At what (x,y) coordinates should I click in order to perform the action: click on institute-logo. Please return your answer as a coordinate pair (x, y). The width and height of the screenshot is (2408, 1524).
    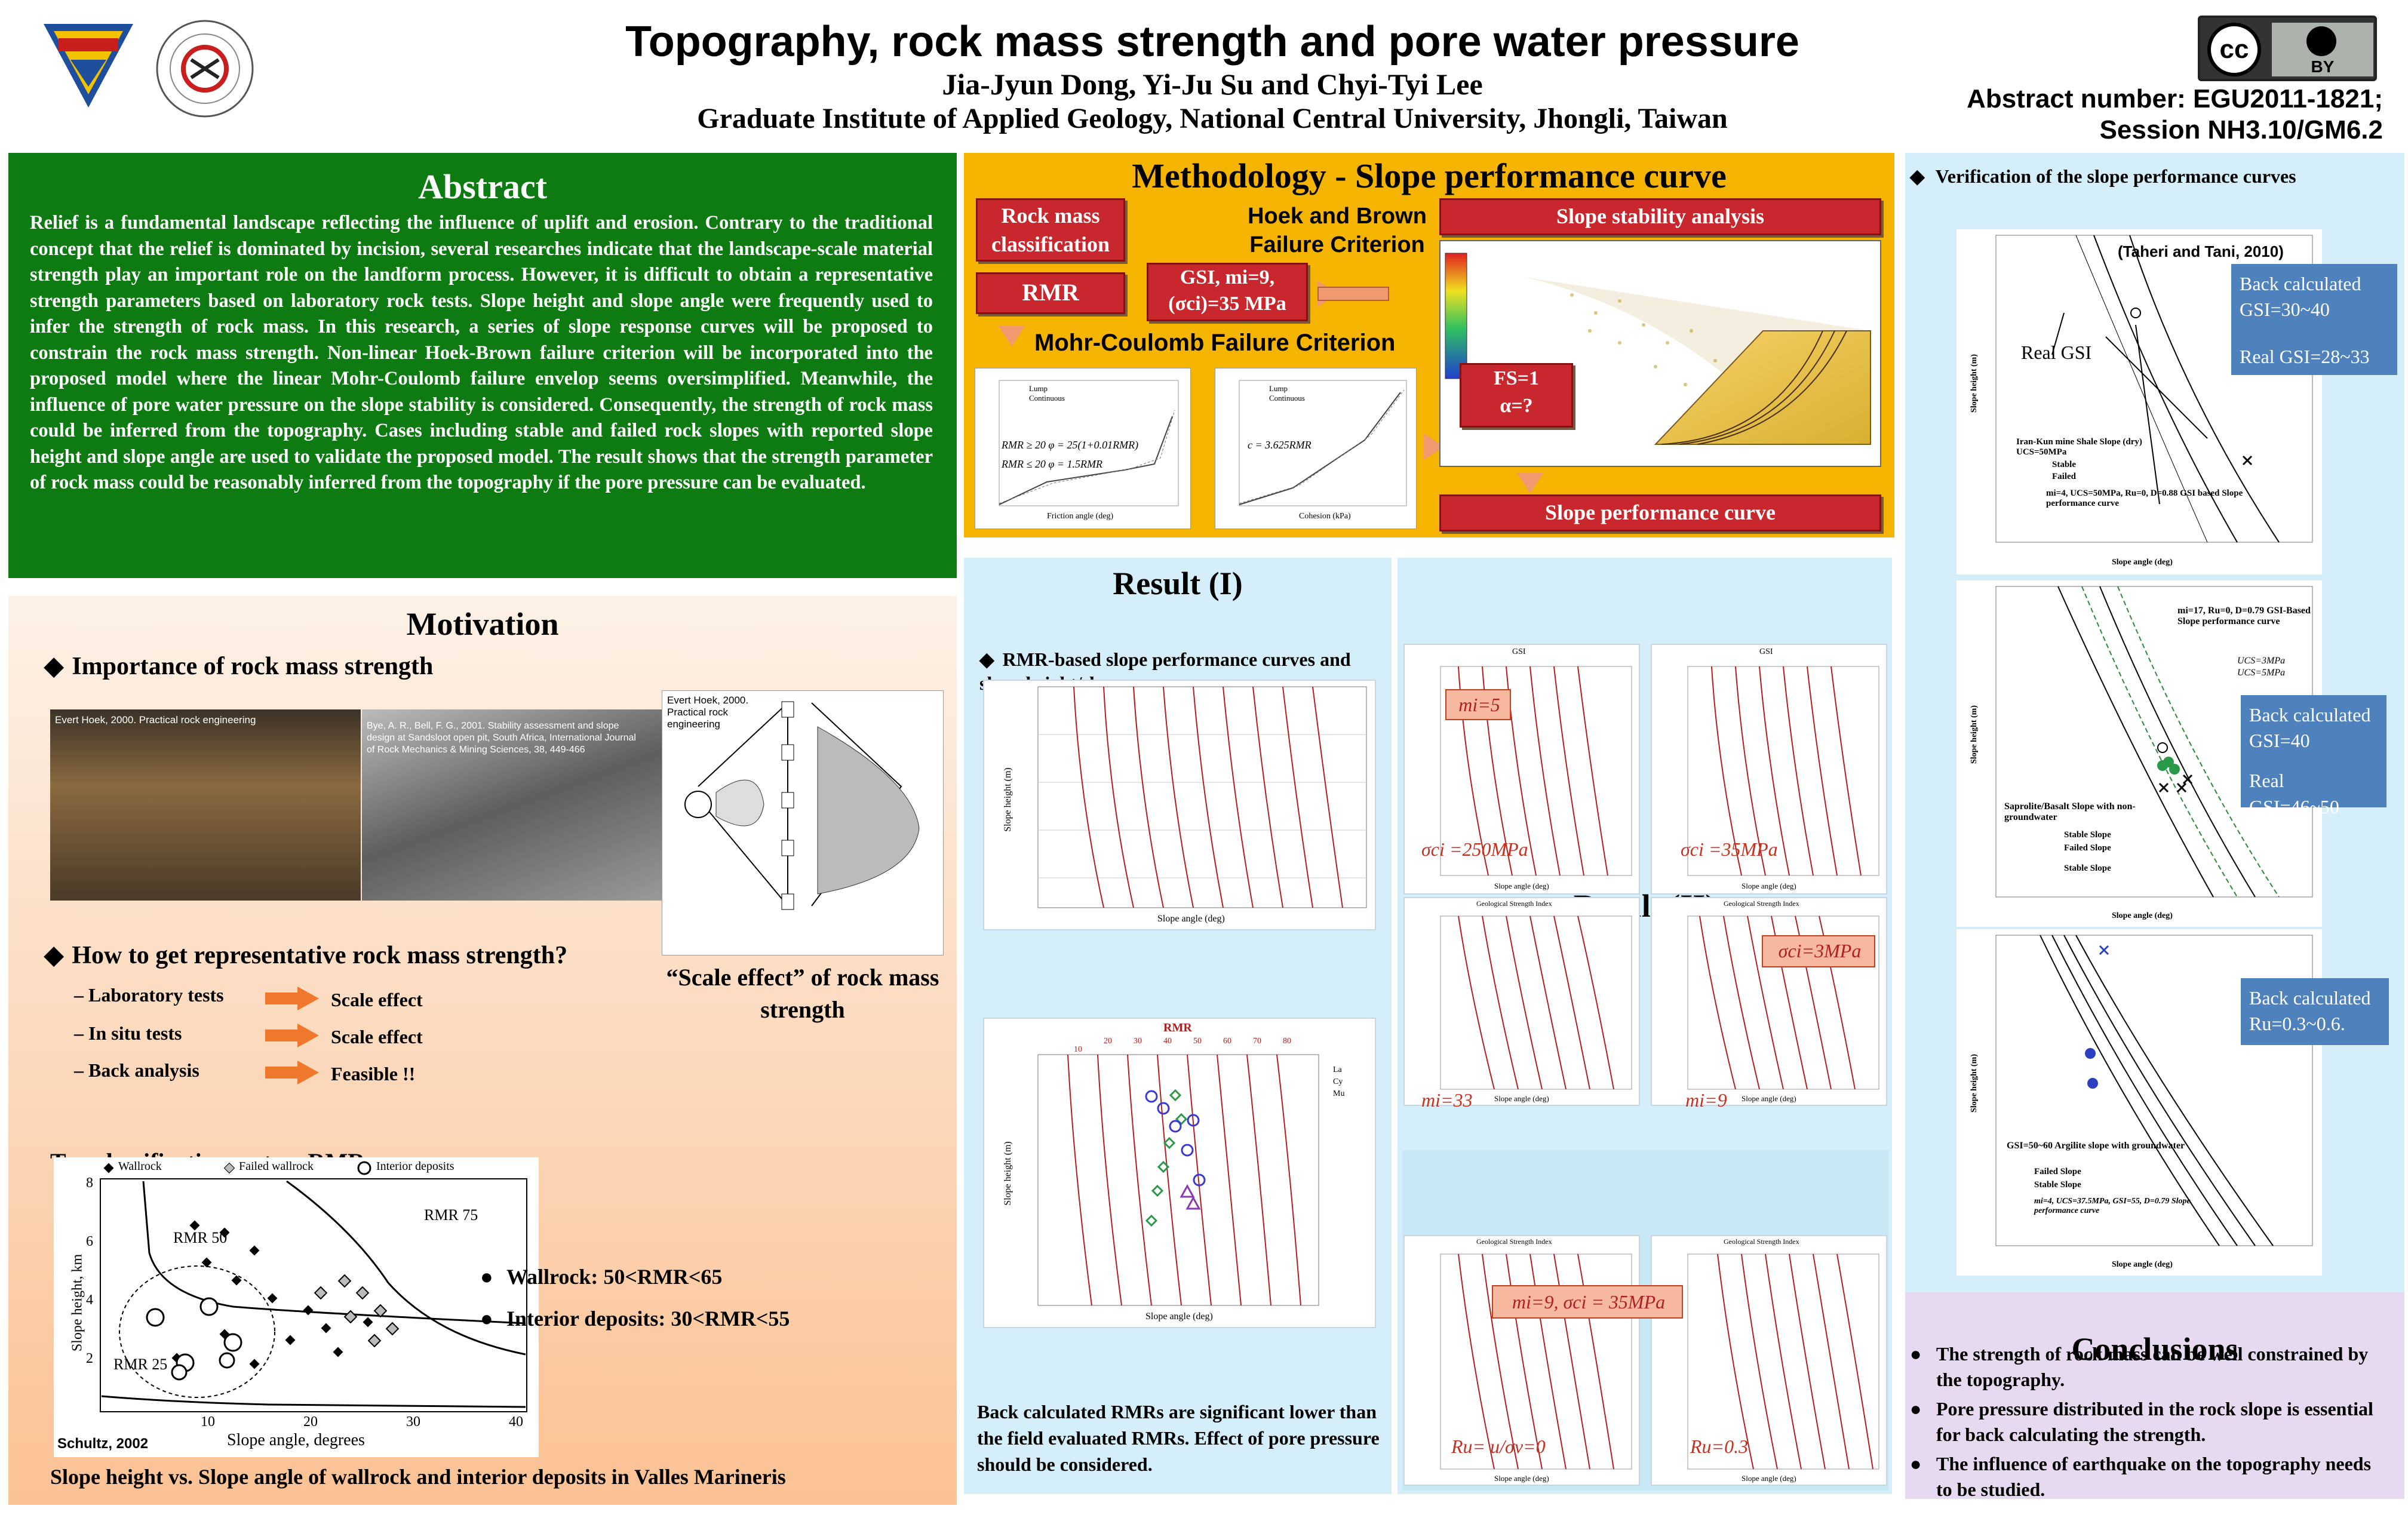
    Looking at the image, I should click on (205, 69).